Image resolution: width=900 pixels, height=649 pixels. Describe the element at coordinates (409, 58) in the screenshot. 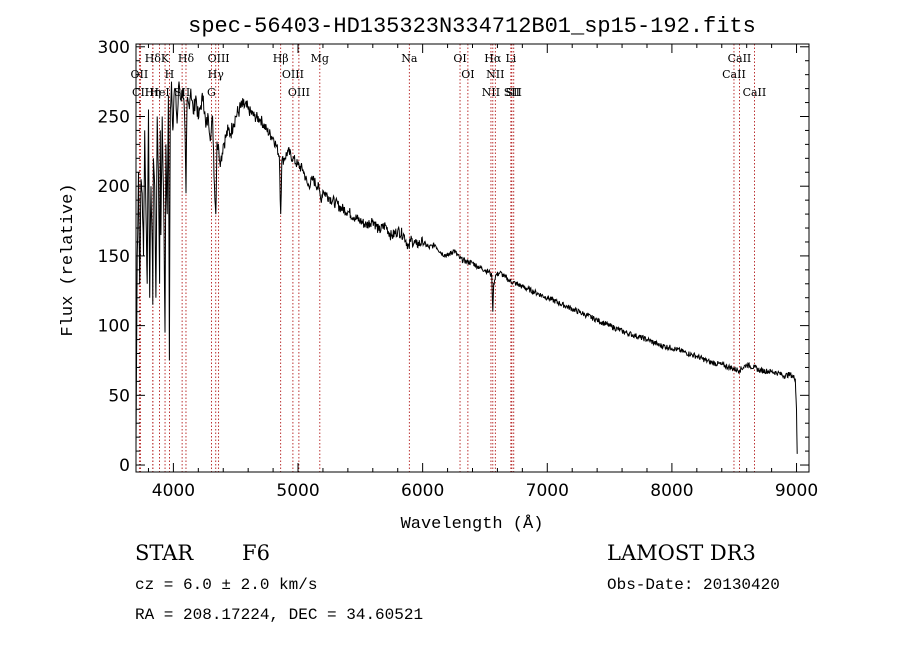

I see `line-label: Na` at that location.